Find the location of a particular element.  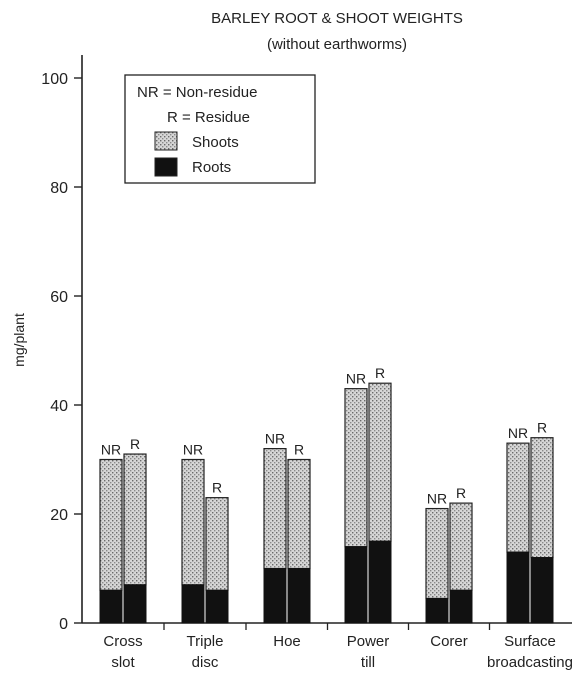

legend-swatch-shoots is located at coordinates (166, 141).